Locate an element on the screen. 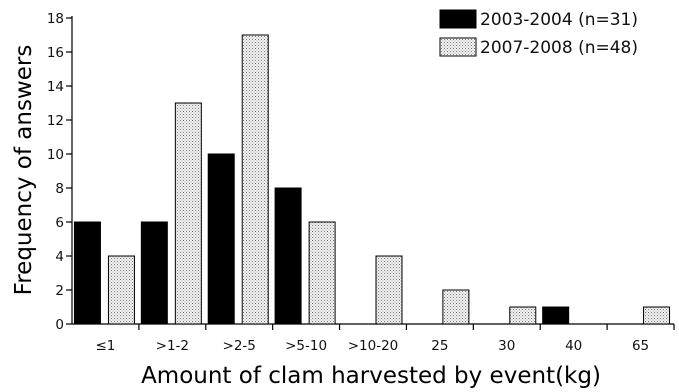 This screenshot has height=392, width=679. x-tick-label: 40 is located at coordinates (573, 346).